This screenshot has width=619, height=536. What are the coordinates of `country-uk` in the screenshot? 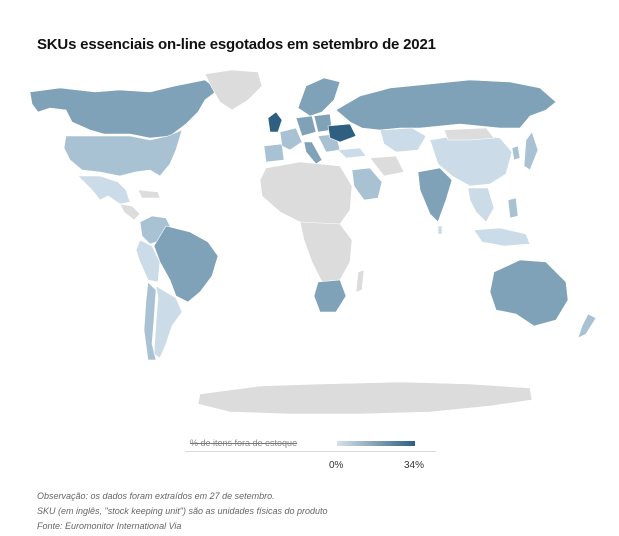 It's located at (275, 122).